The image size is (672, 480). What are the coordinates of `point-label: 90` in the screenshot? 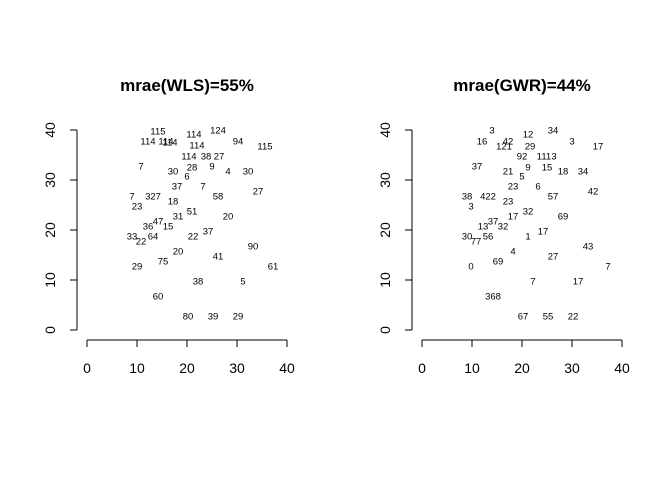 It's located at (253, 247).